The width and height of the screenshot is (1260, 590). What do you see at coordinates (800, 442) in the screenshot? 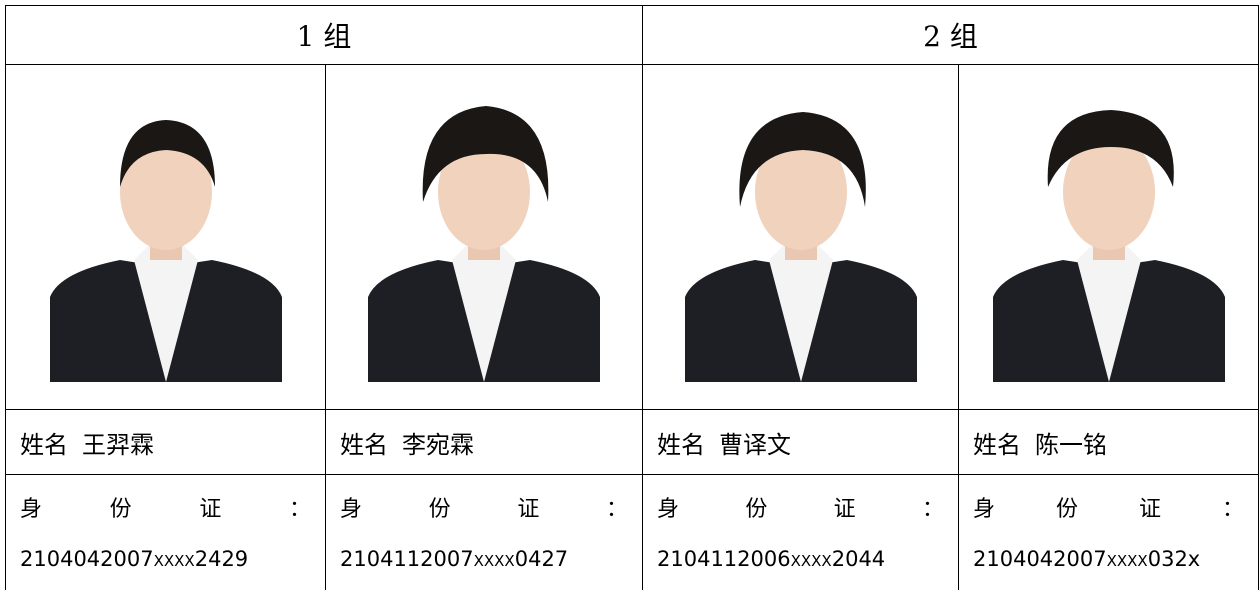
I see `name-cell: 姓名 曹译文` at bounding box center [800, 442].